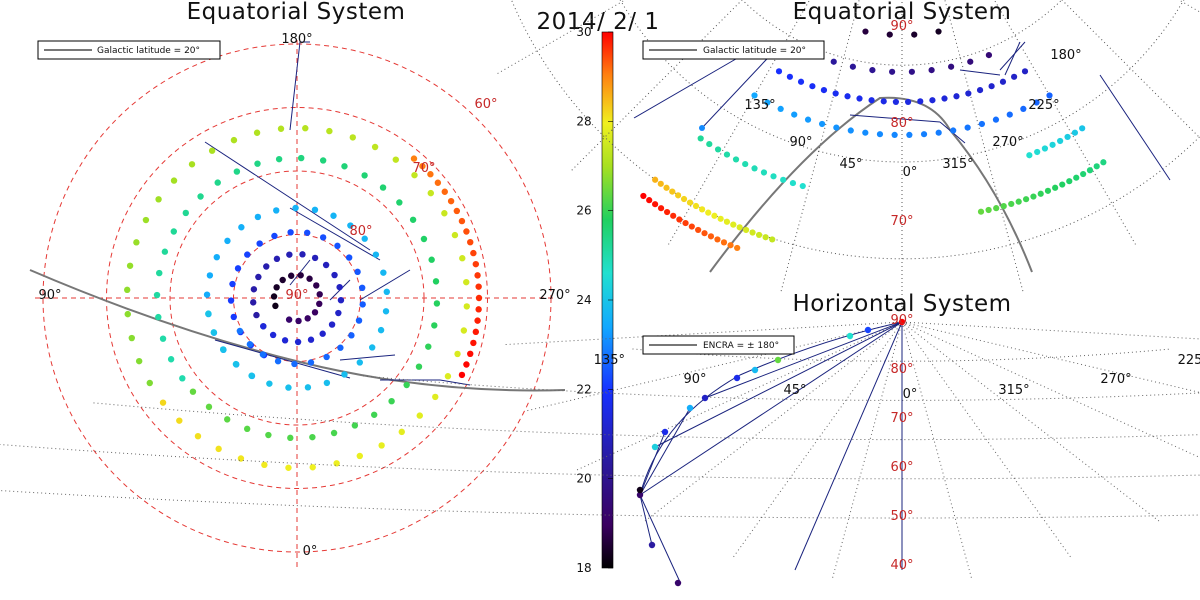 The width and height of the screenshot is (1200, 600). I want to click on left-dec-80-label: 80°, so click(360, 231).